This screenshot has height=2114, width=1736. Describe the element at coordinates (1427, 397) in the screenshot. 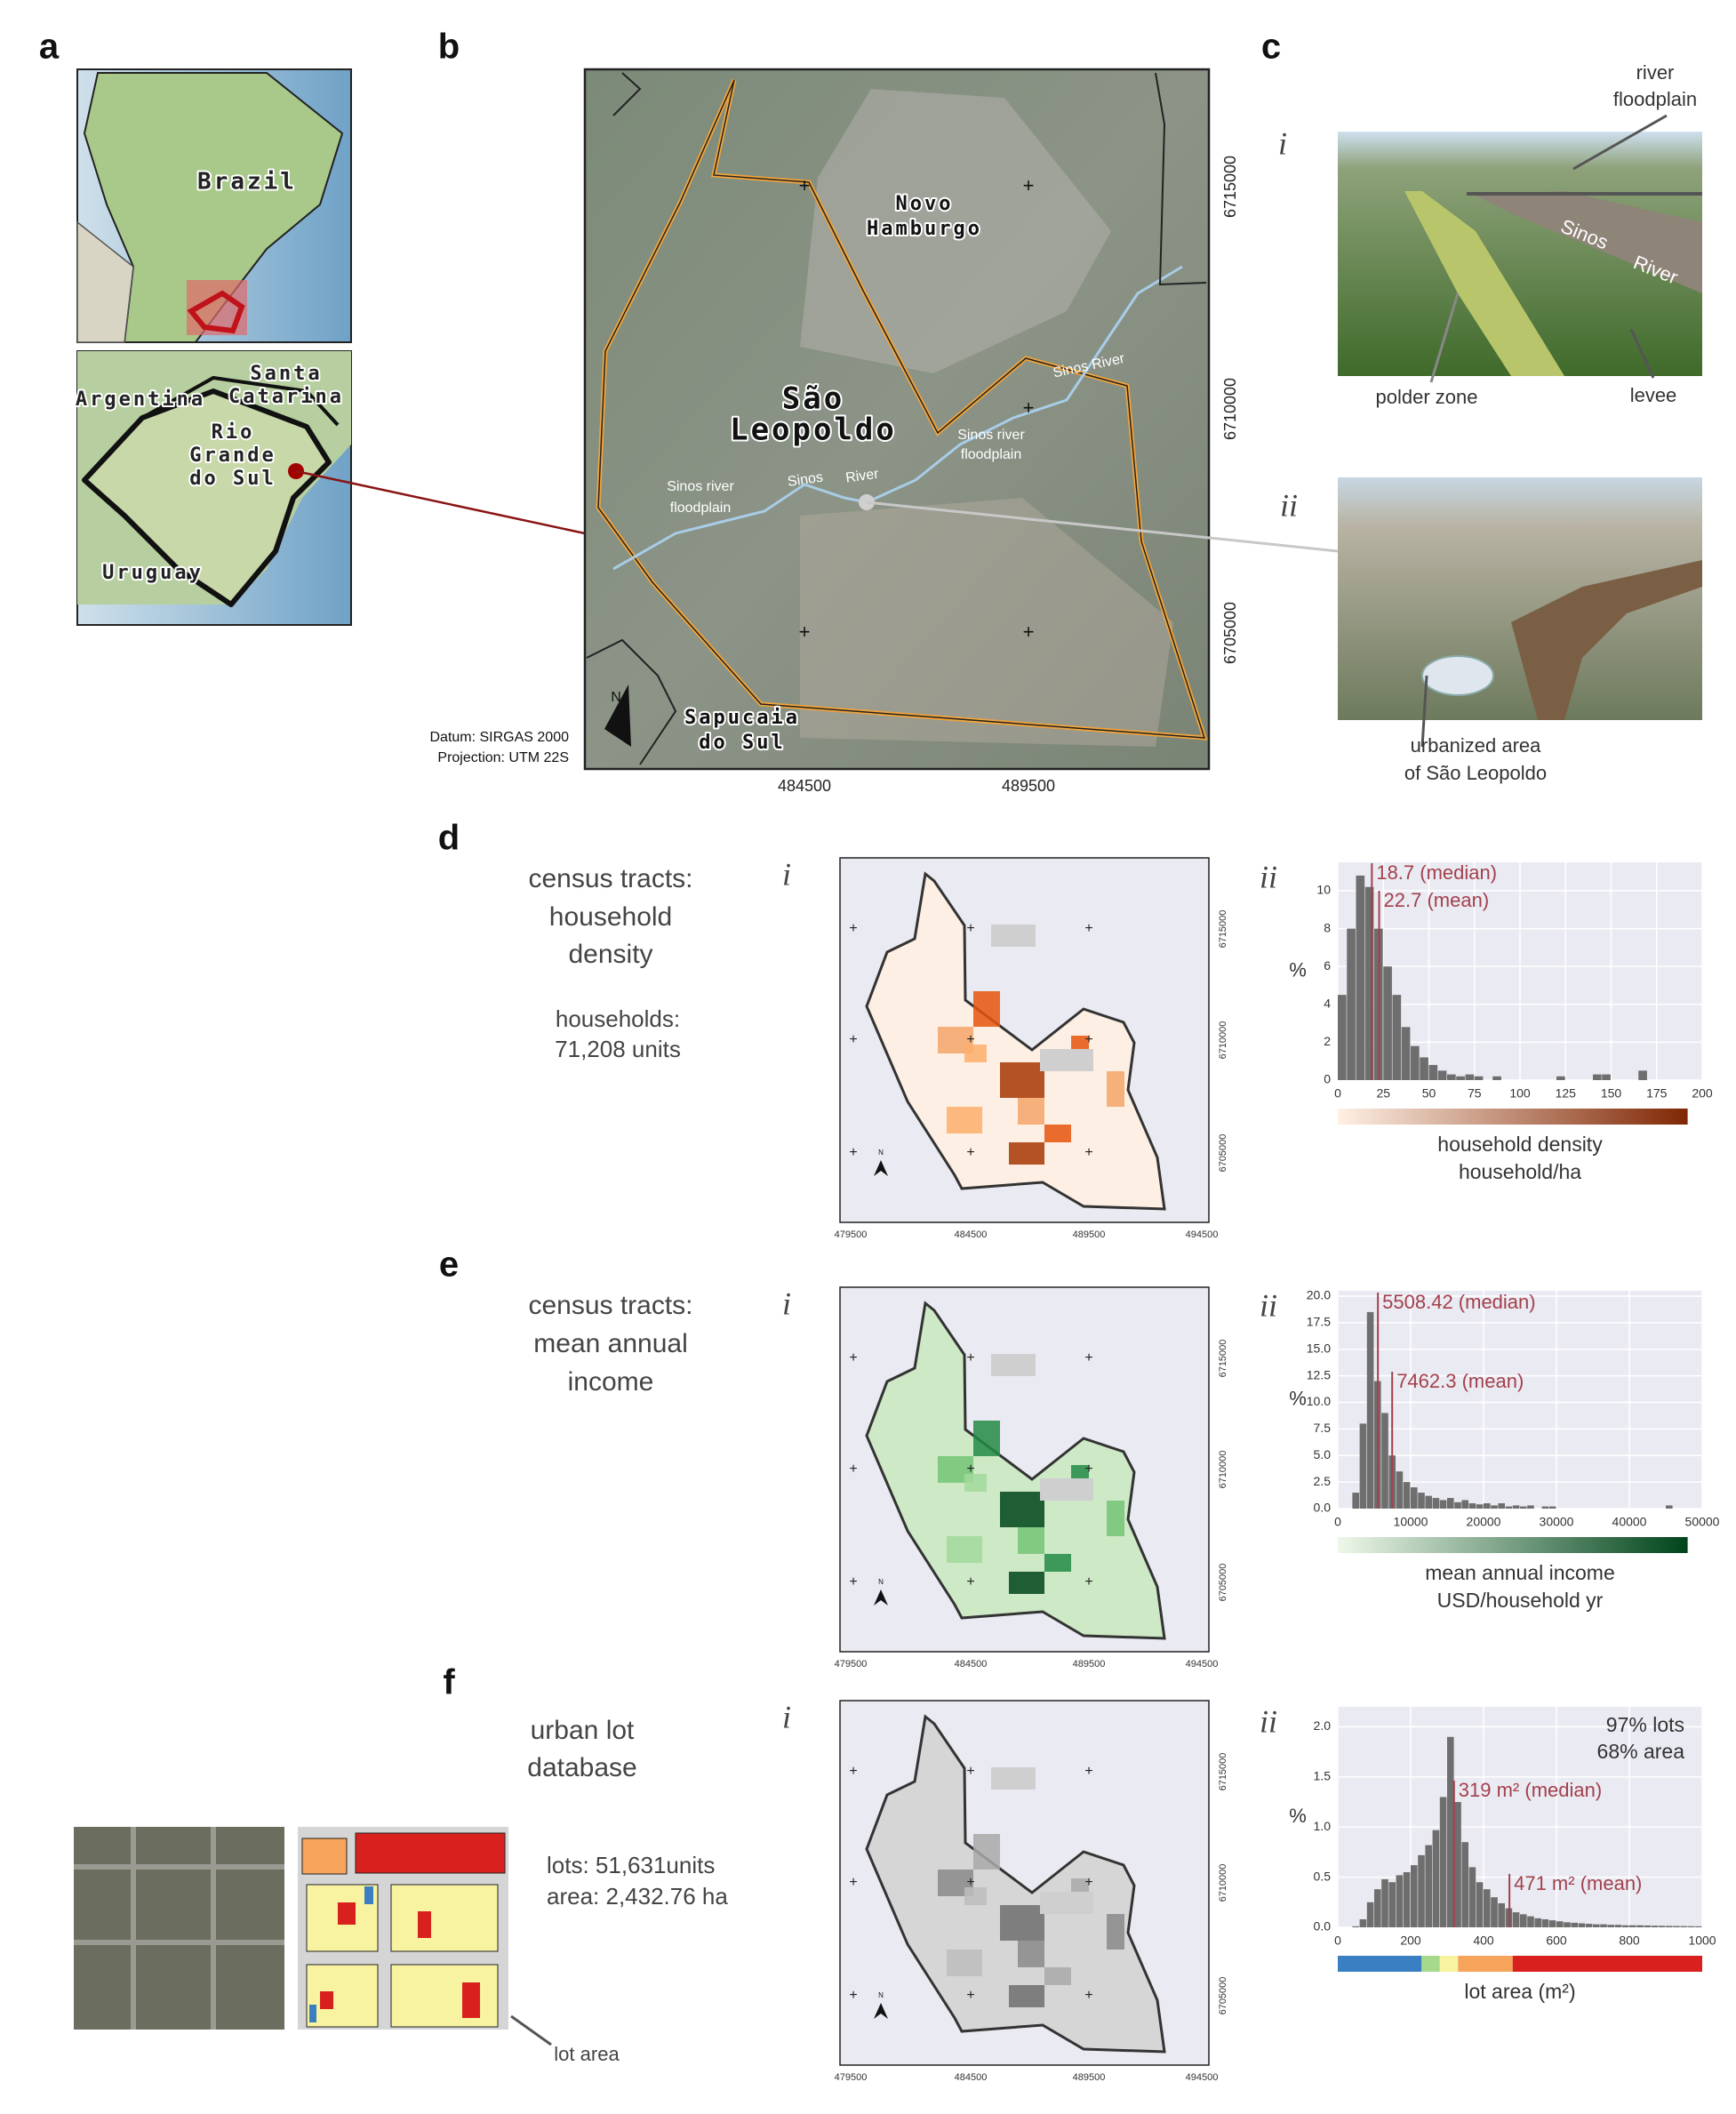

I see `photo-label: polder zone` at that location.